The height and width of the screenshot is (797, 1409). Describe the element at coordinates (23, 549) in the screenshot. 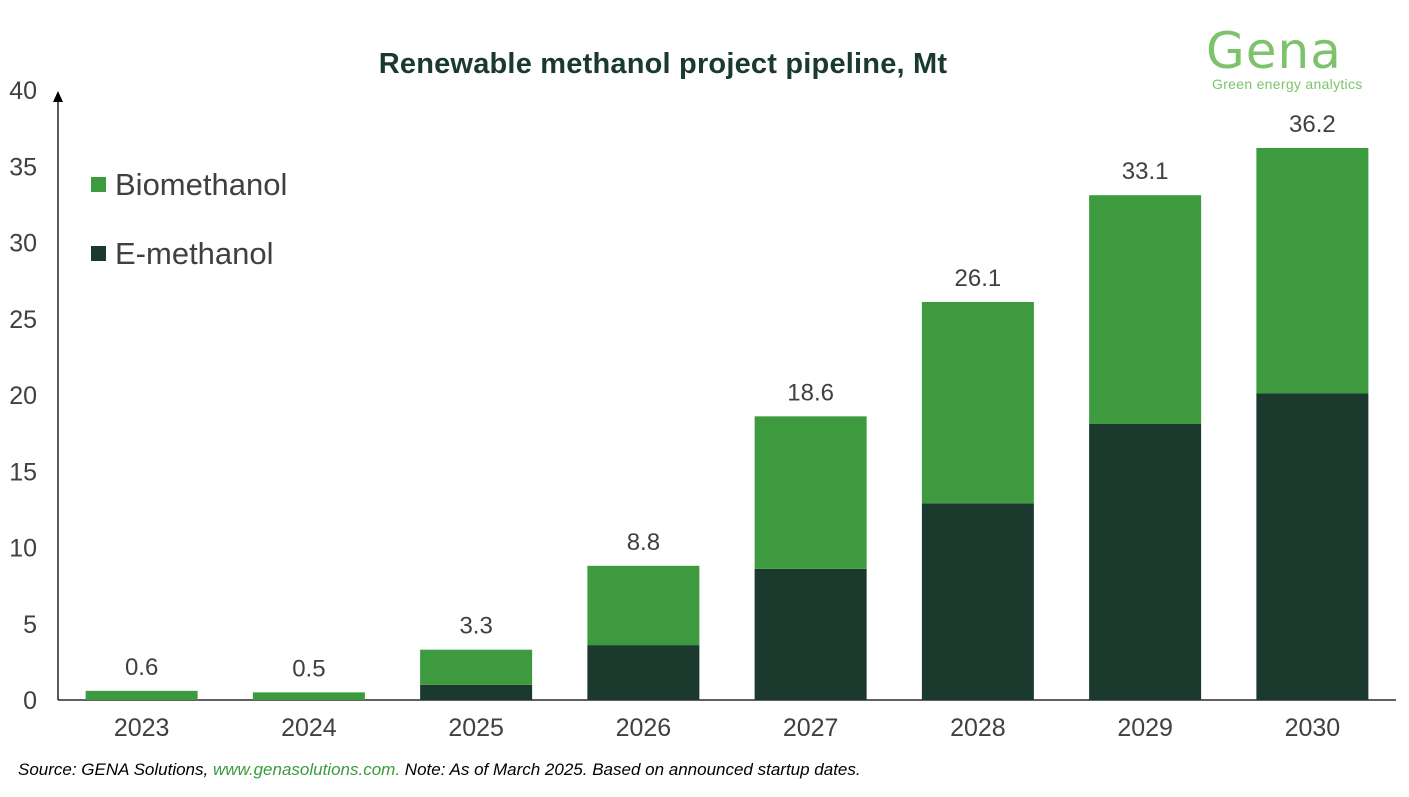

I see `y-tick-label: 10` at that location.